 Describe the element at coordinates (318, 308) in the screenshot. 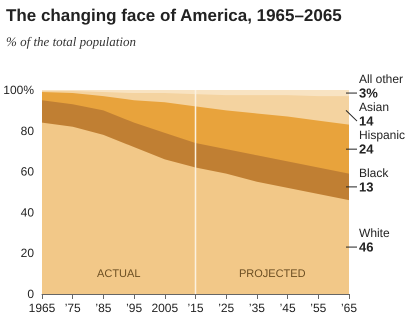

I see `x-tick-label: ’55` at that location.